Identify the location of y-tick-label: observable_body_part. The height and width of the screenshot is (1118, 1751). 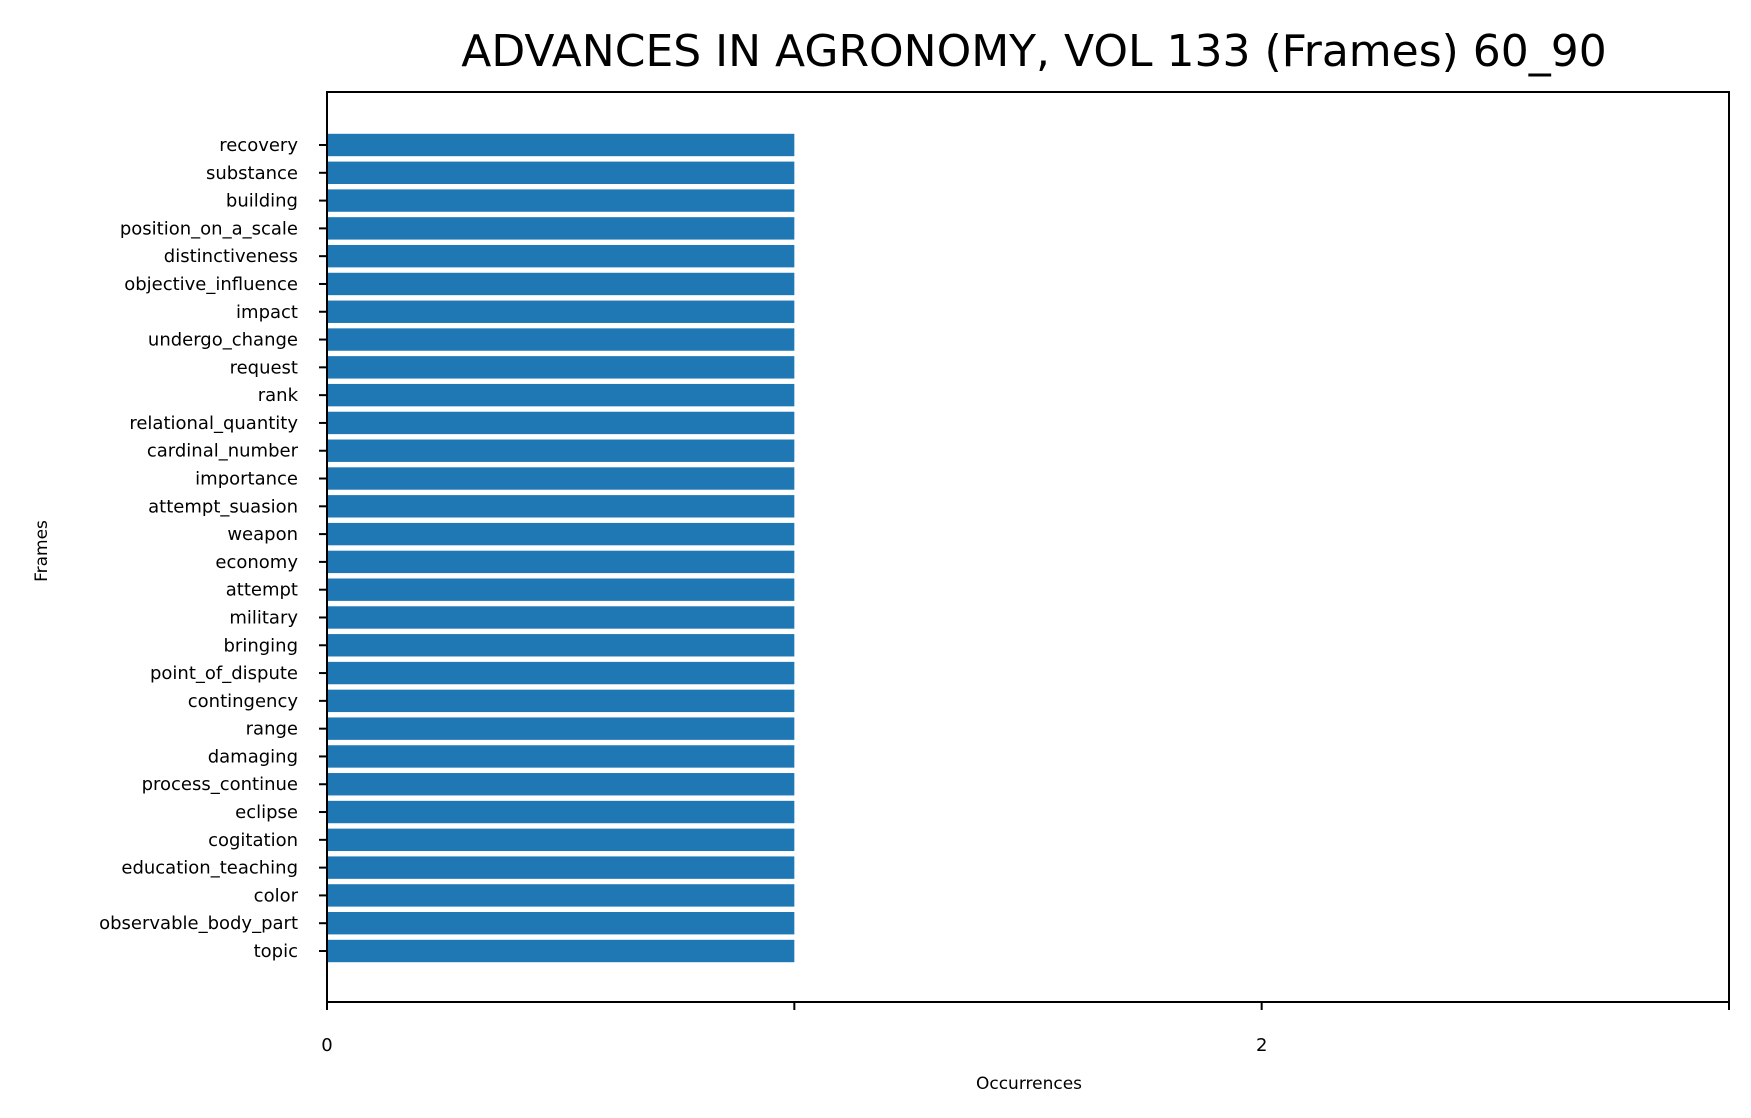
(198, 923).